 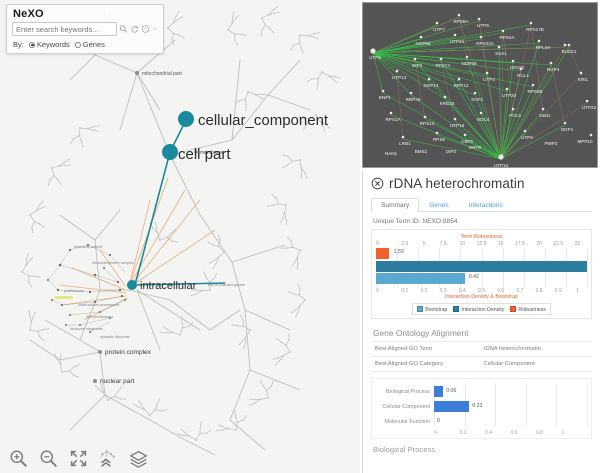 I want to click on axis-tick: 0.5, so click(x=481, y=291).